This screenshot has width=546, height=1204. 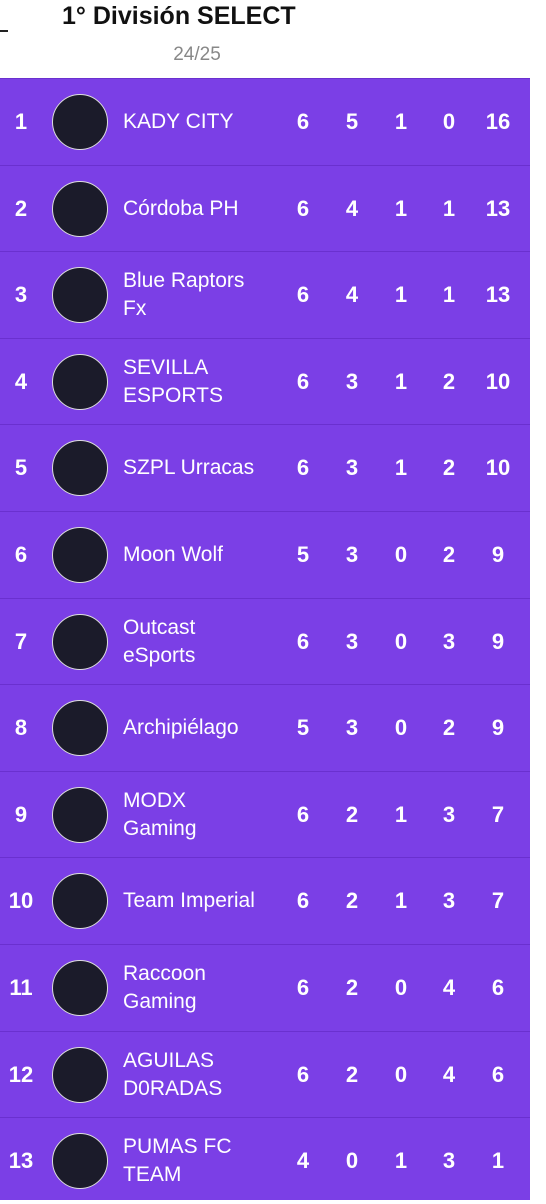 What do you see at coordinates (173, 554) in the screenshot?
I see `team-name-line: Moon Wolf` at bounding box center [173, 554].